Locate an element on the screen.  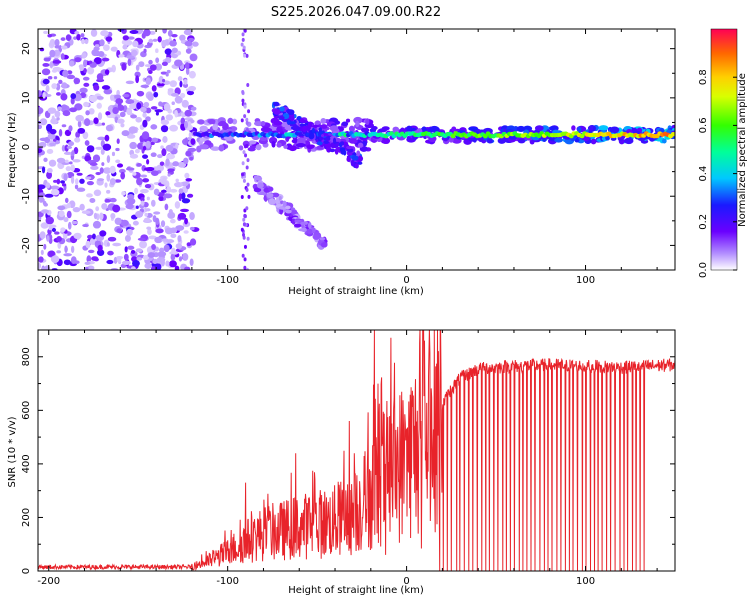
x-tick-label: 0 is located at coordinates (406, 581).